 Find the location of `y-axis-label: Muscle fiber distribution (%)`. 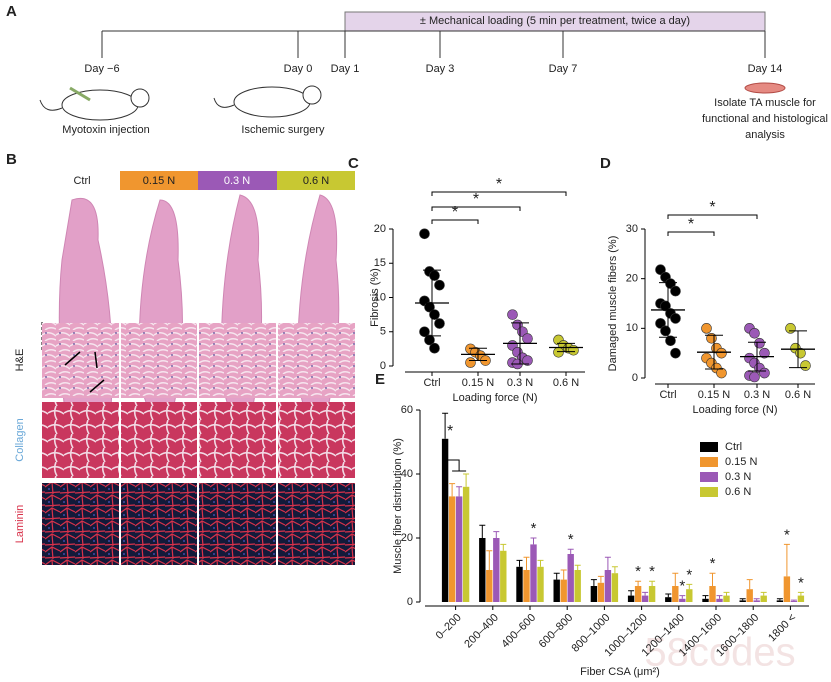

y-axis-label: Muscle fiber distribution (%) is located at coordinates (398, 506).